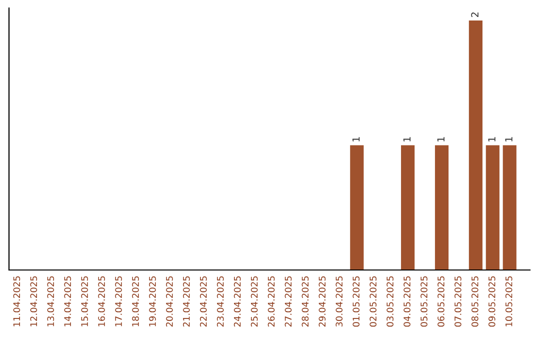 This screenshot has width=540, height=340. What do you see at coordinates (118, 301) in the screenshot?
I see `x-tick-label: 17.04.2025` at bounding box center [118, 301].